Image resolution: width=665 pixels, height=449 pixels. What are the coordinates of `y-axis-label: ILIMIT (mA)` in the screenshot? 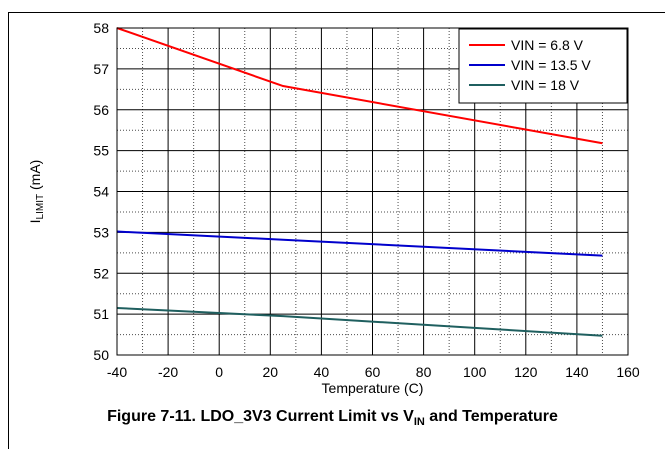 It's located at (36, 192).